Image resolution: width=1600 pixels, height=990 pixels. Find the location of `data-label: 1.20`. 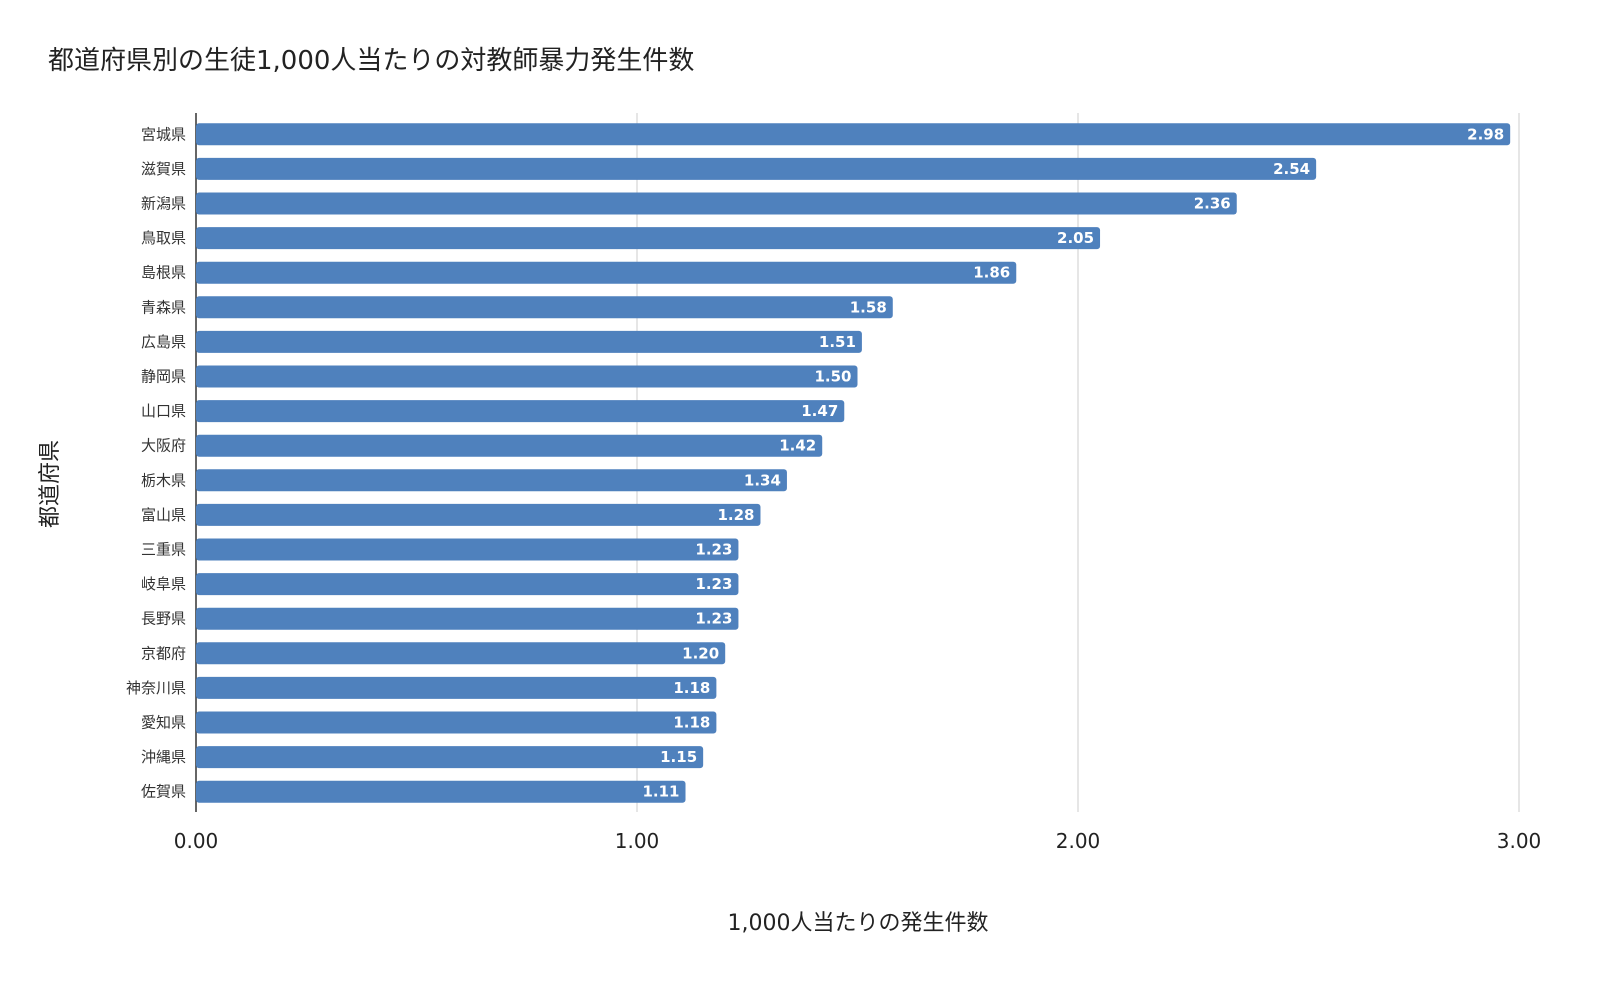

data-label: 1.20 is located at coordinates (700, 653).